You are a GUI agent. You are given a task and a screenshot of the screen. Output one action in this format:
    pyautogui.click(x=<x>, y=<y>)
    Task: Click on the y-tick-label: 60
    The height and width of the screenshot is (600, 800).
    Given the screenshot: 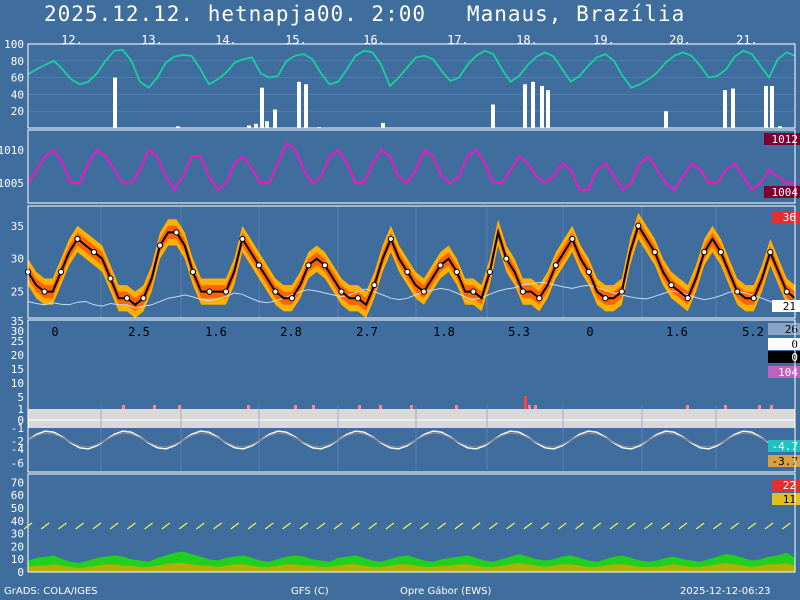 What is the action you would take?
    pyautogui.click(x=17, y=495)
    